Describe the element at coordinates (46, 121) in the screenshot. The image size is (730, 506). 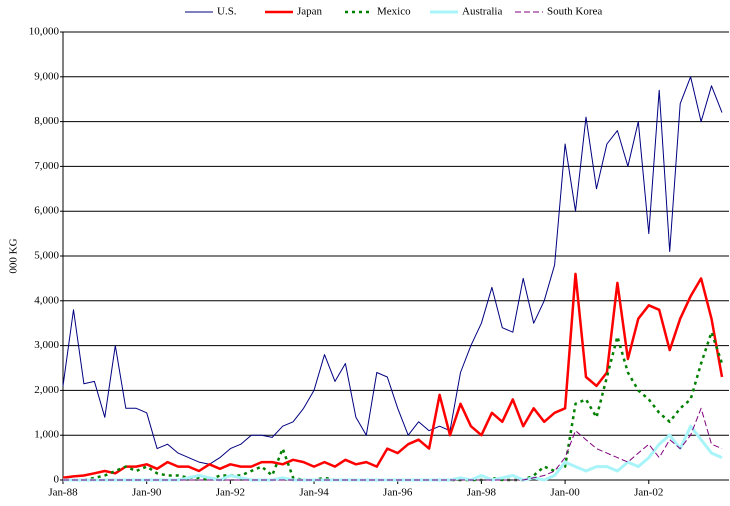
I see `y-tick-label: 8,000` at that location.